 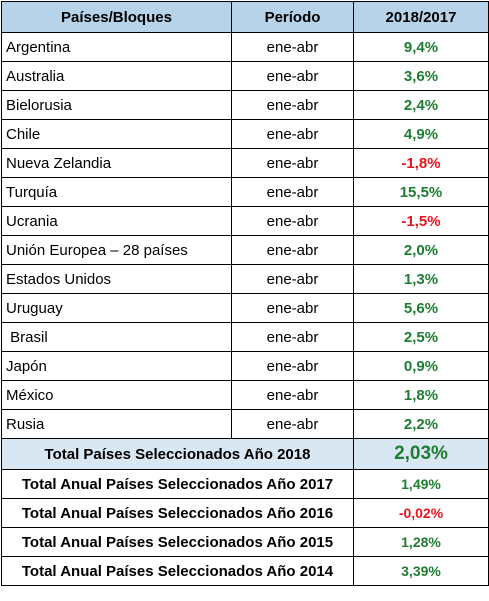 I want to click on value-cell: 3,6%, so click(x=421, y=76).